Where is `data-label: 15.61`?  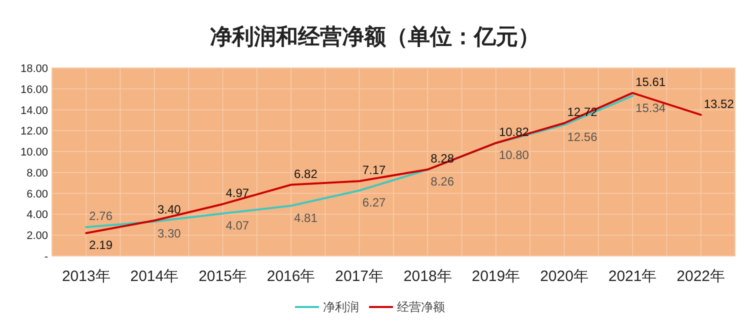 data-label: 15.61 is located at coordinates (651, 81).